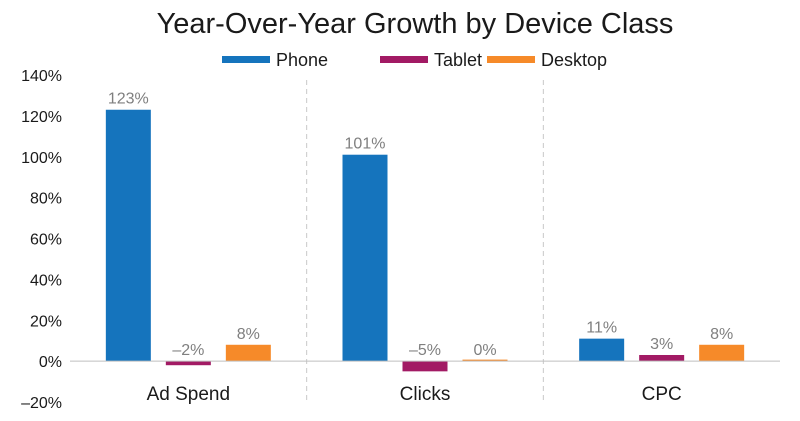 The height and width of the screenshot is (421, 800). What do you see at coordinates (365, 258) in the screenshot?
I see `bar-phone-clicks` at bounding box center [365, 258].